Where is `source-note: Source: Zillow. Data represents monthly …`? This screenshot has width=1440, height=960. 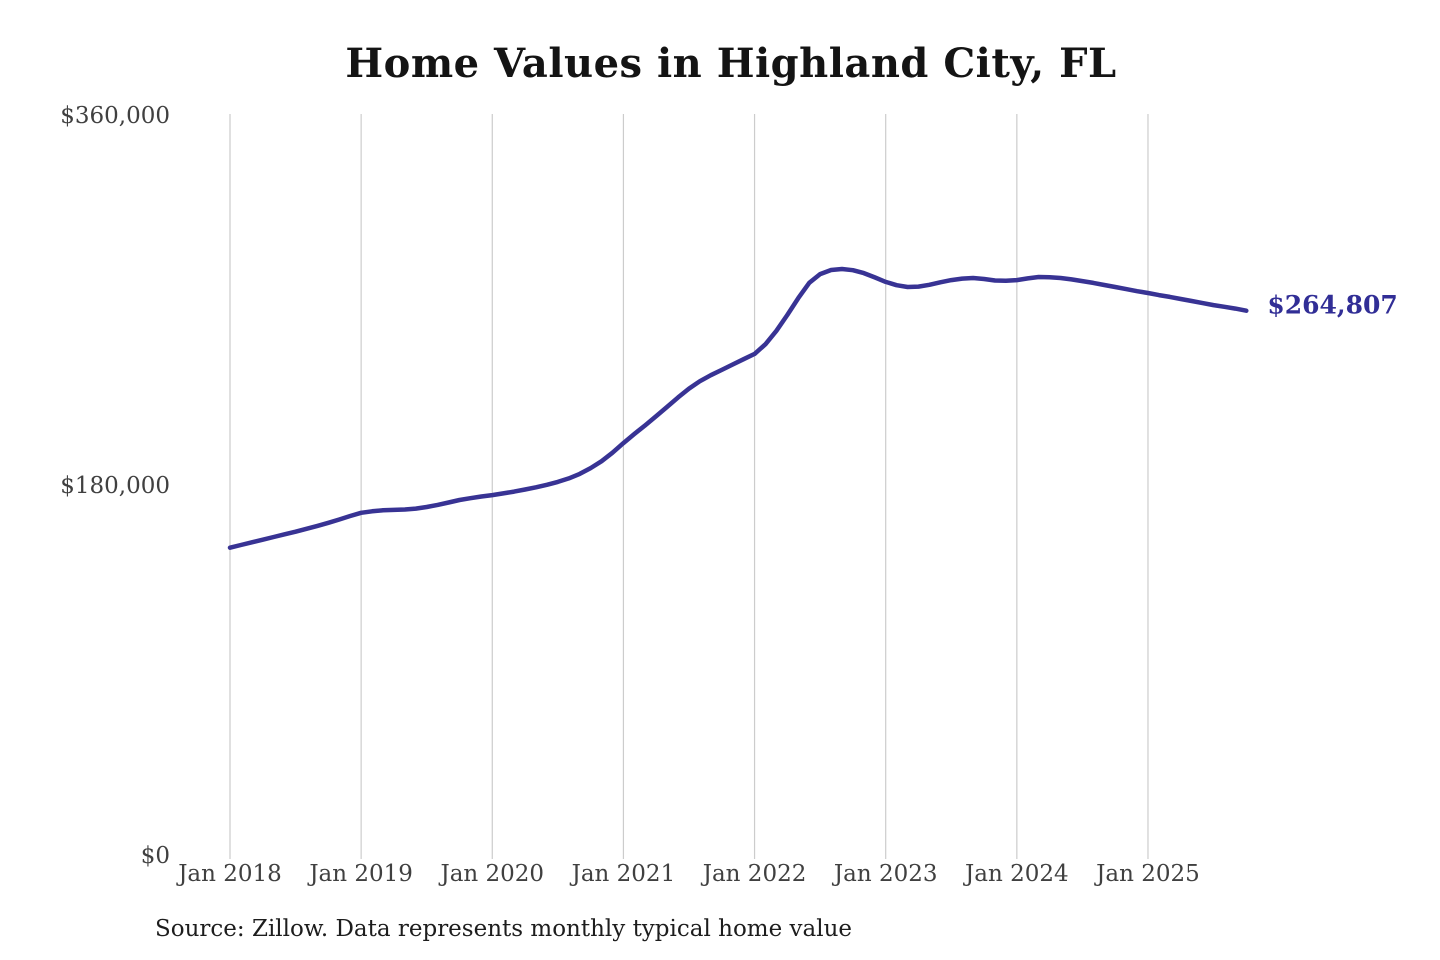 source-note: Source: Zillow. Data represents monthly … is located at coordinates (504, 929).